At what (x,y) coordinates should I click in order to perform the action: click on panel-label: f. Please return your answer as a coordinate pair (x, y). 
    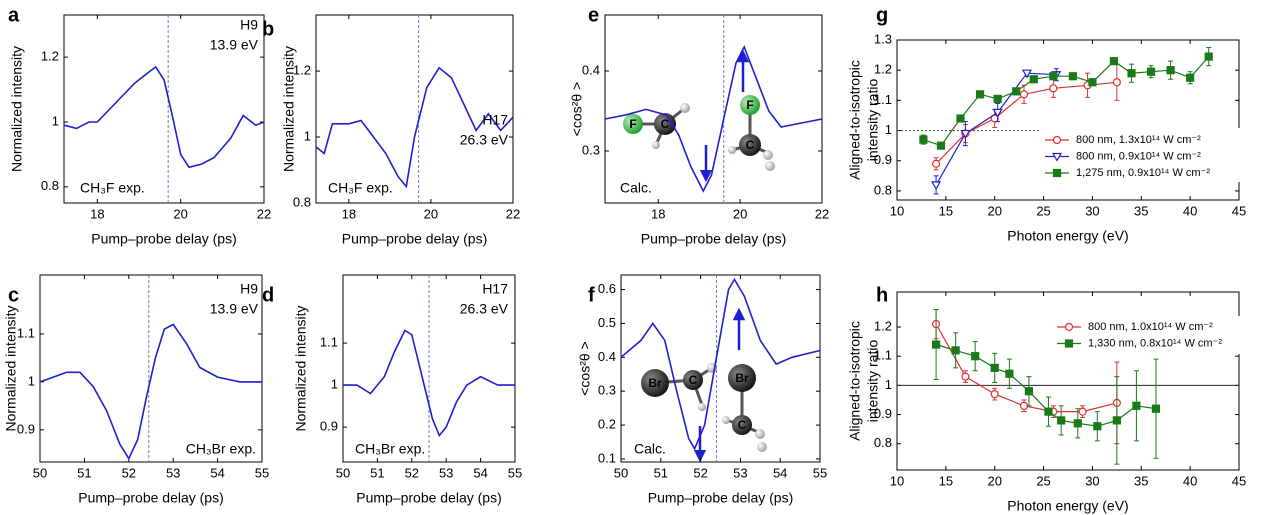
    Looking at the image, I should click on (591, 295).